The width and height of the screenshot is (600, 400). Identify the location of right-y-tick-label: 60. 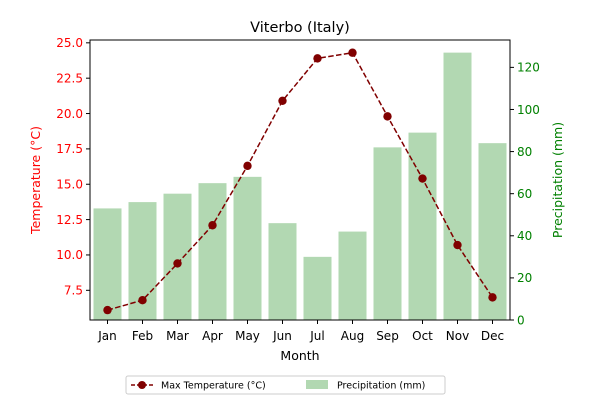
(524, 194).